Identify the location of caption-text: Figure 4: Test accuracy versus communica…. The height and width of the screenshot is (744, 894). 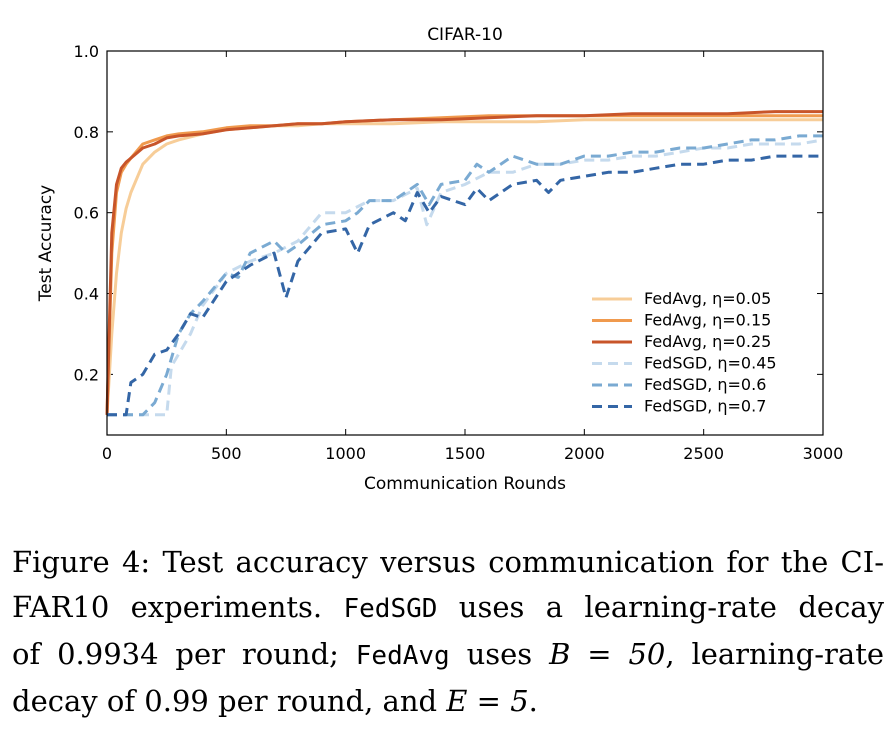
(448, 562).